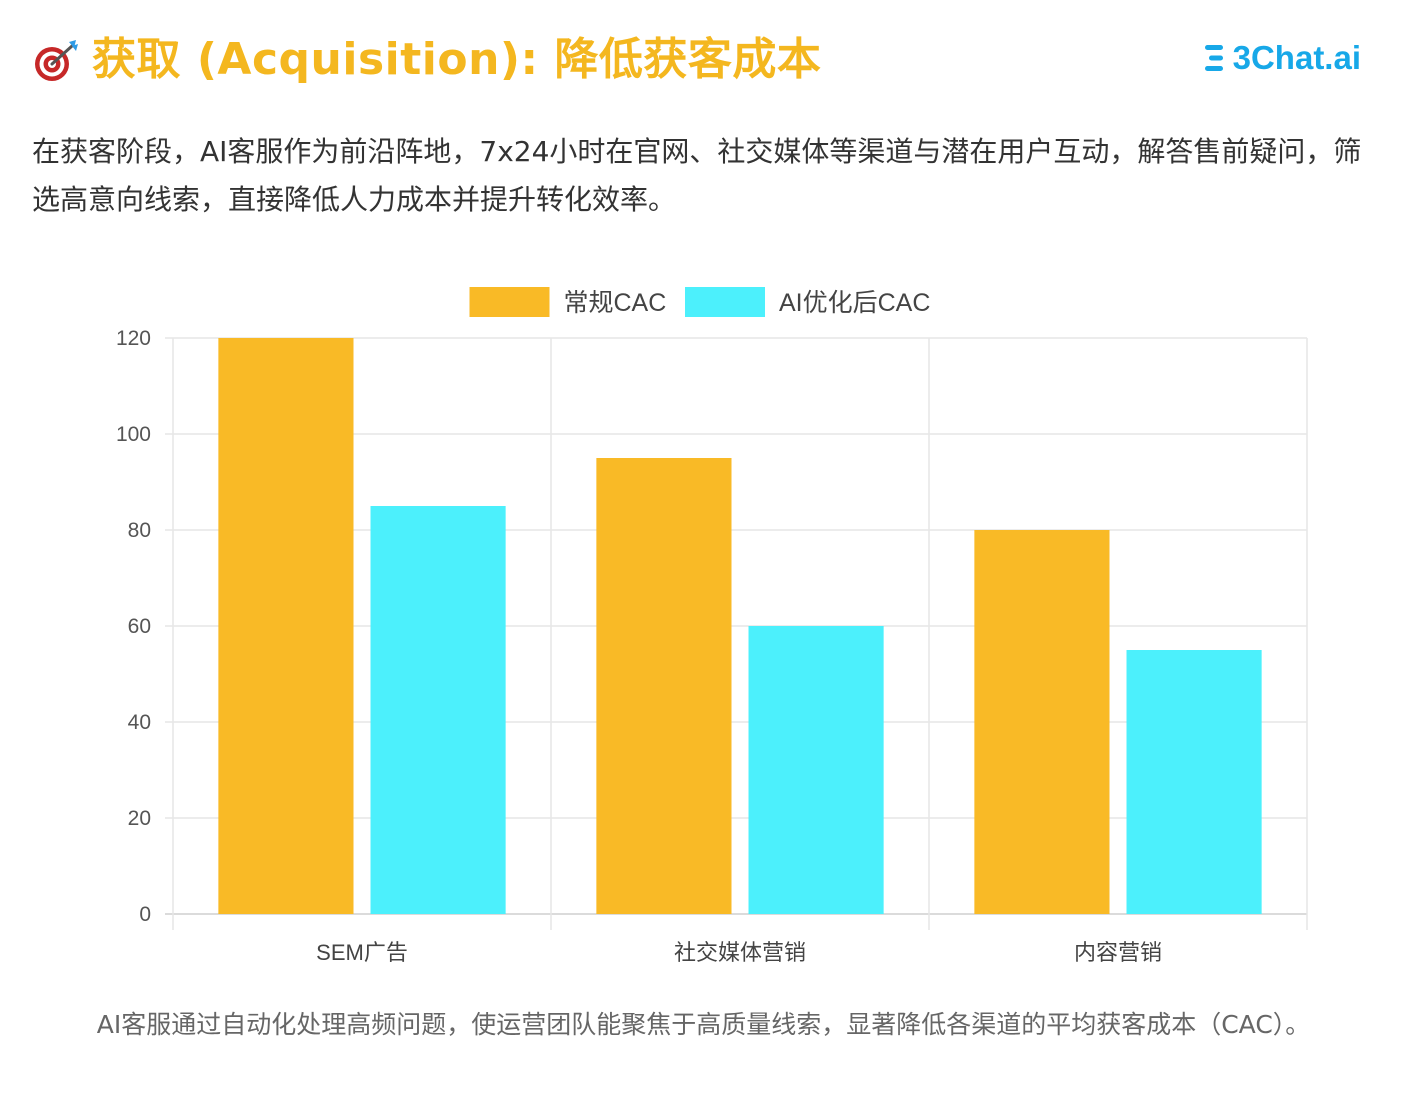 The image size is (1407, 1114). I want to click on brand-logo: 3Chat.ai, so click(1282, 58).